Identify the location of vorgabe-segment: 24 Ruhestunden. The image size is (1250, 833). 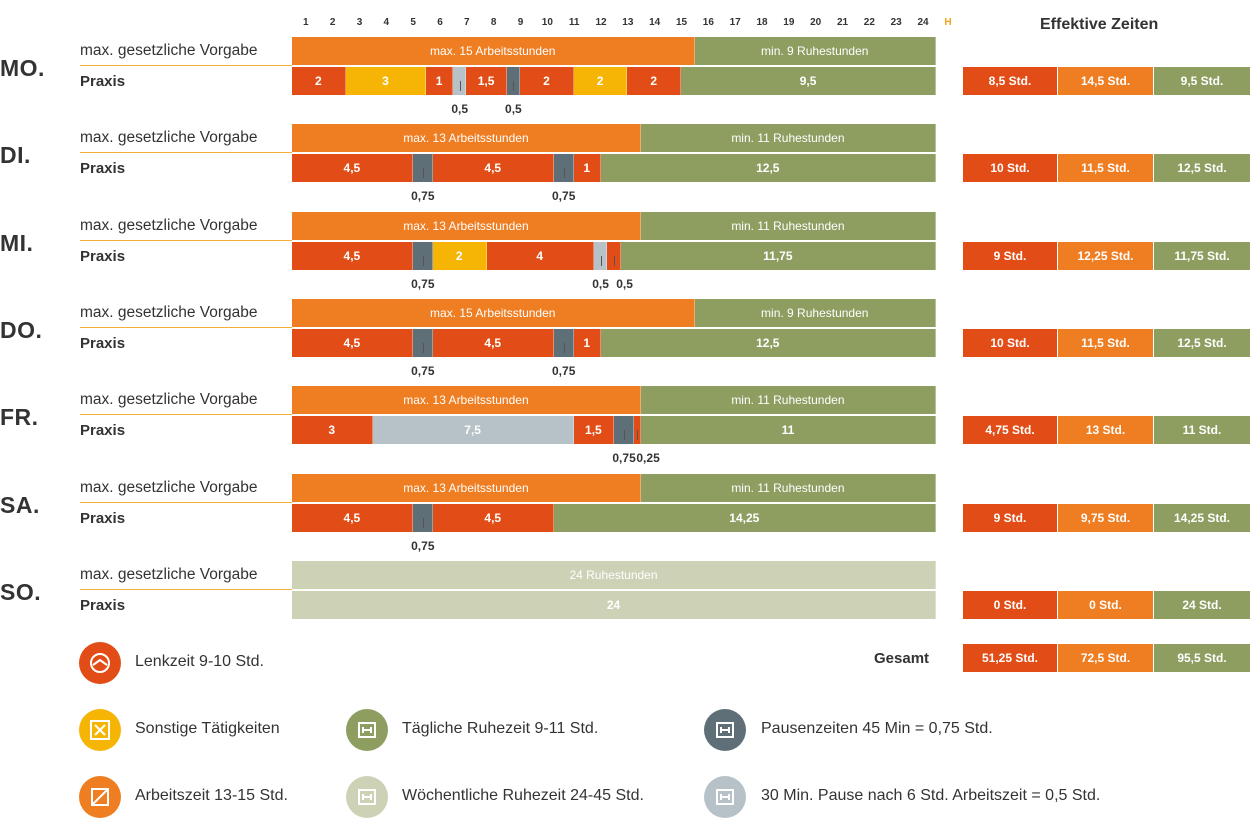
(614, 574).